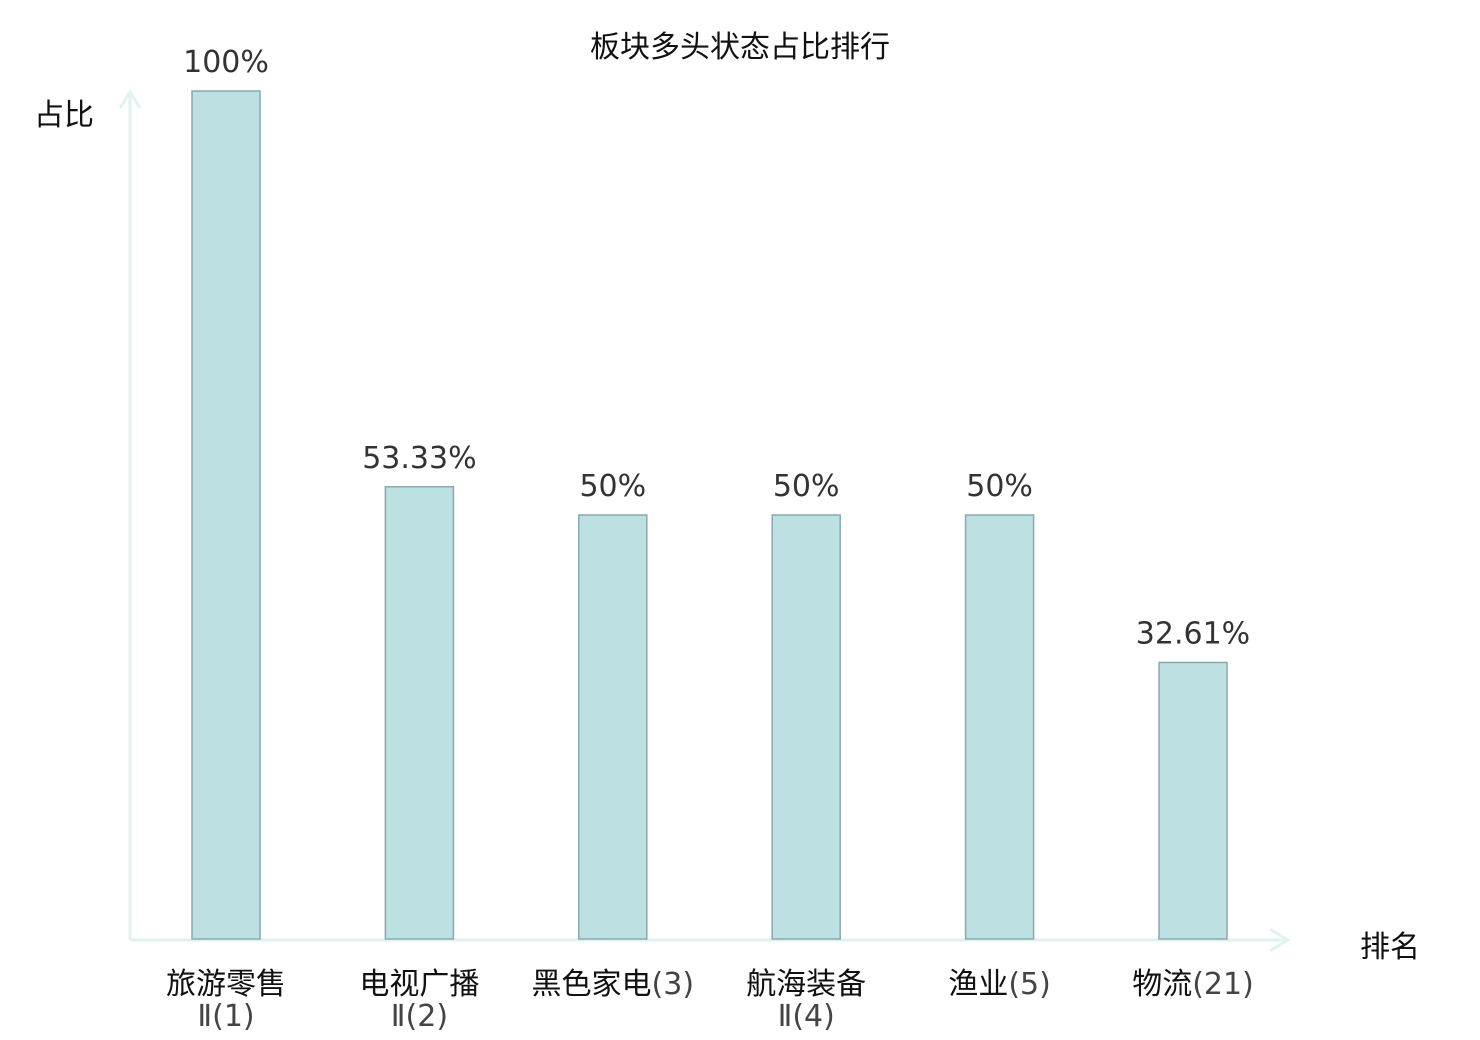  I want to click on value-label: 53.33%, so click(419, 458).